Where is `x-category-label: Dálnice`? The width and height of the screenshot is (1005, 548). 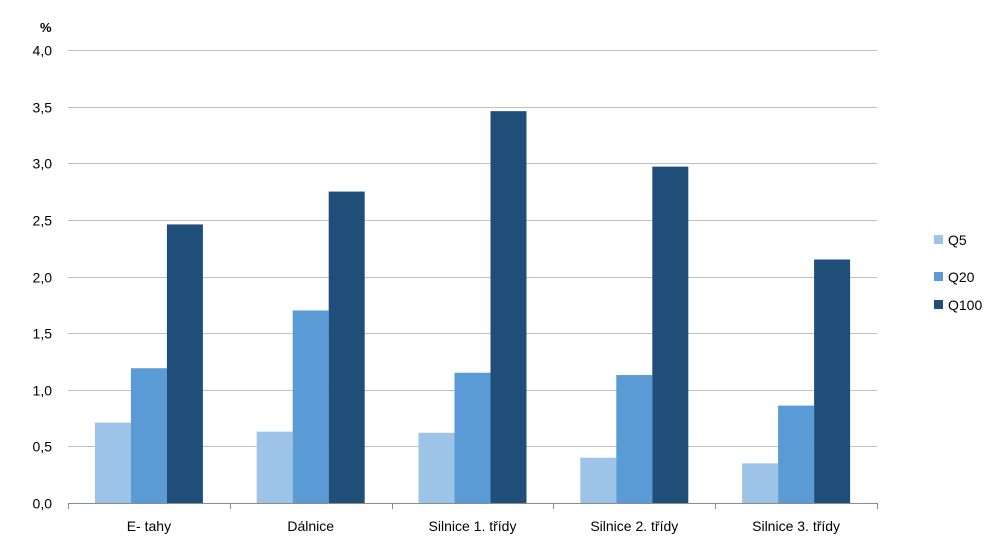
x-category-label: Dálnice is located at coordinates (310, 526).